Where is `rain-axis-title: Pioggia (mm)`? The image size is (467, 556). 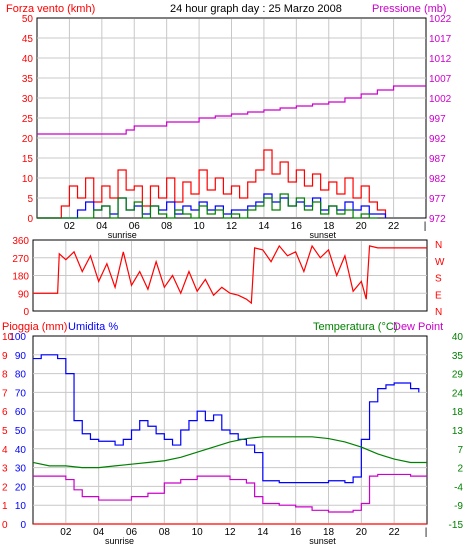
rain-axis-title: Pioggia (mm) is located at coordinates (34, 327).